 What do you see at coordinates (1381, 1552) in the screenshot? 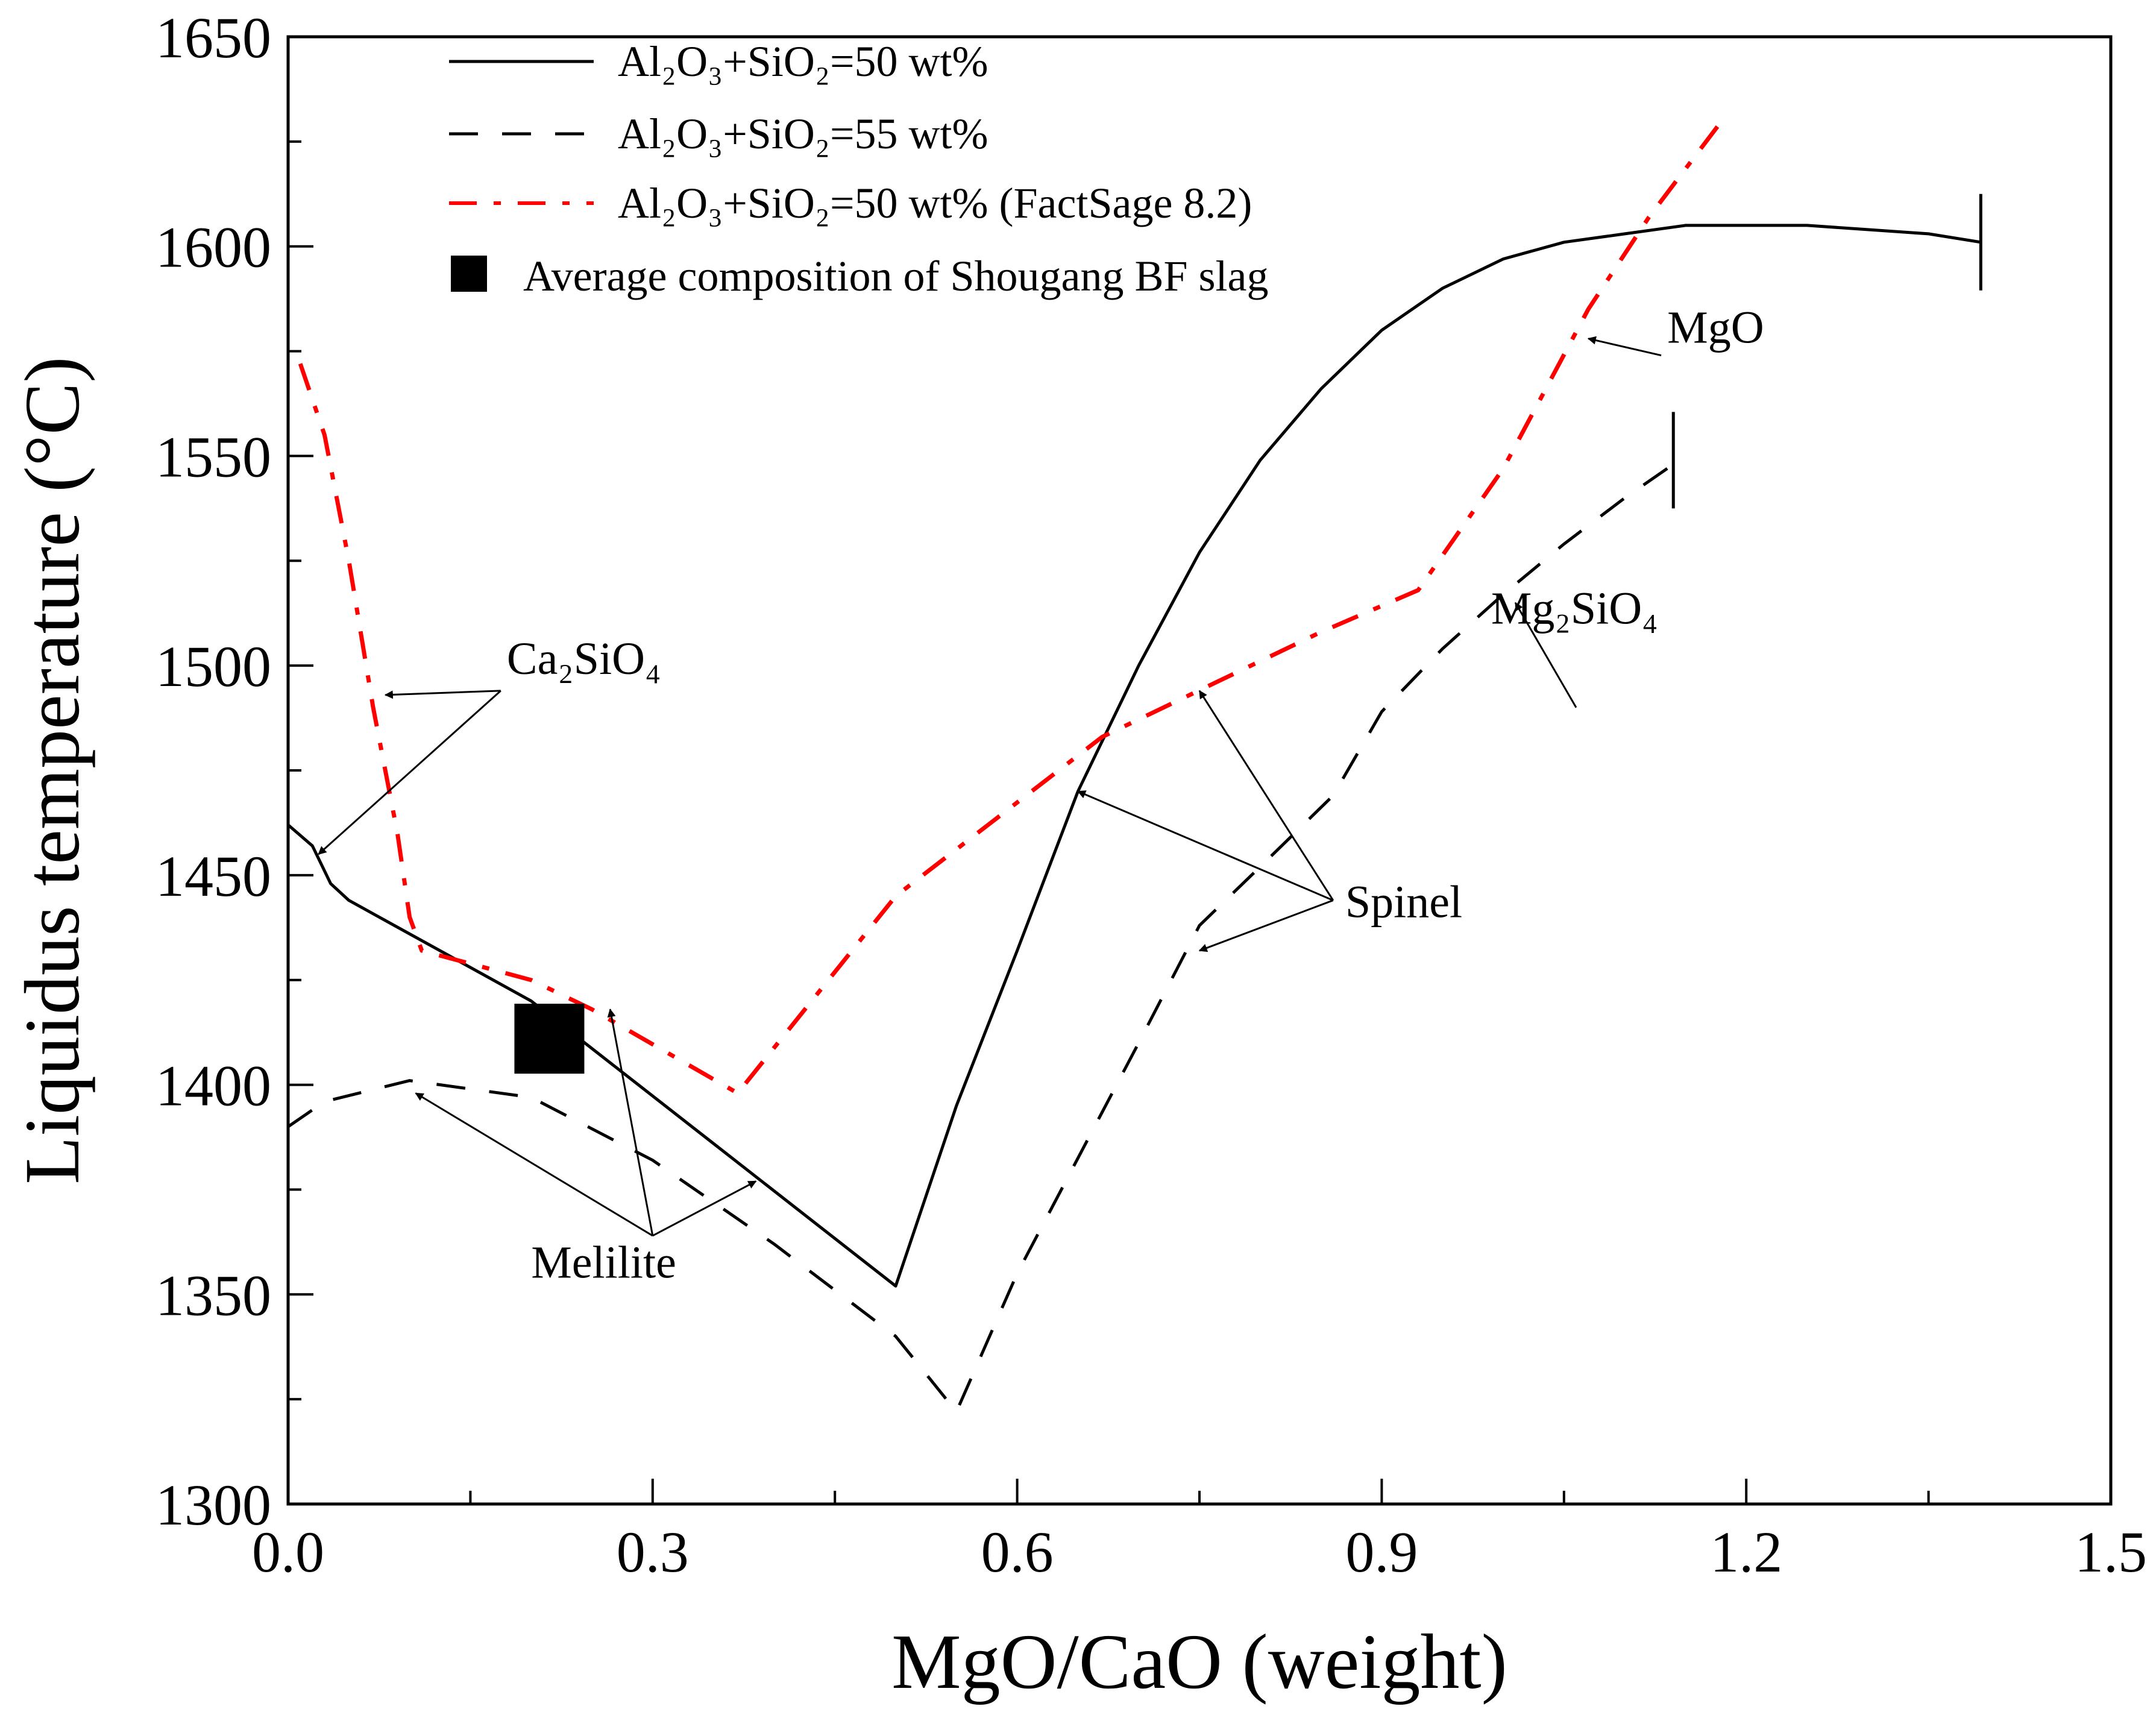
I see `x-tick-label: 0.9` at bounding box center [1381, 1552].